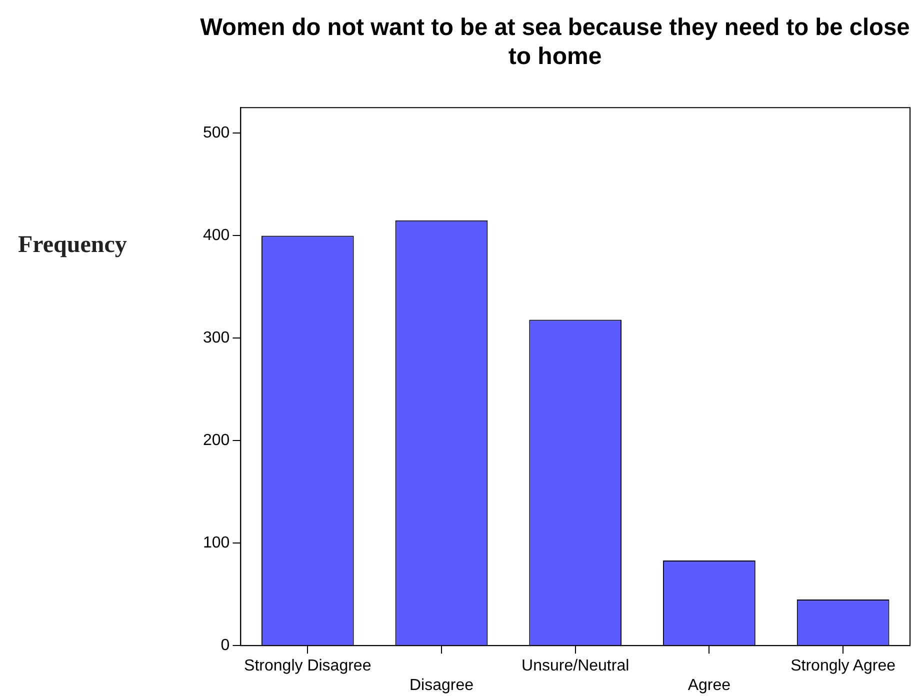 The image size is (911, 698). What do you see at coordinates (72, 245) in the screenshot?
I see `y-axis-title: Frequency` at bounding box center [72, 245].